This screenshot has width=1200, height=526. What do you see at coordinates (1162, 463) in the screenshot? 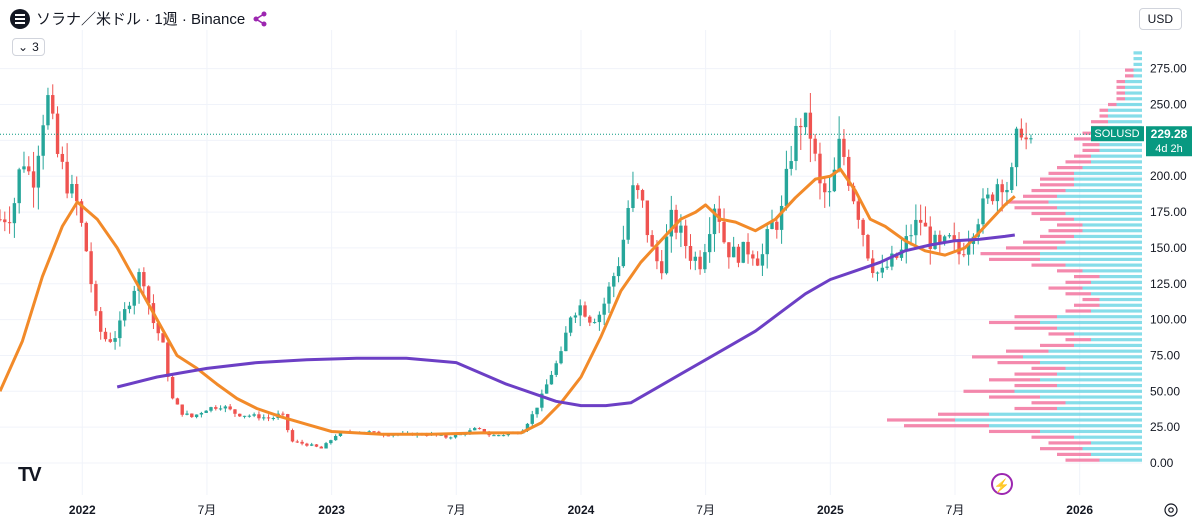
I see `y-tick-label: 0.00` at bounding box center [1162, 463].